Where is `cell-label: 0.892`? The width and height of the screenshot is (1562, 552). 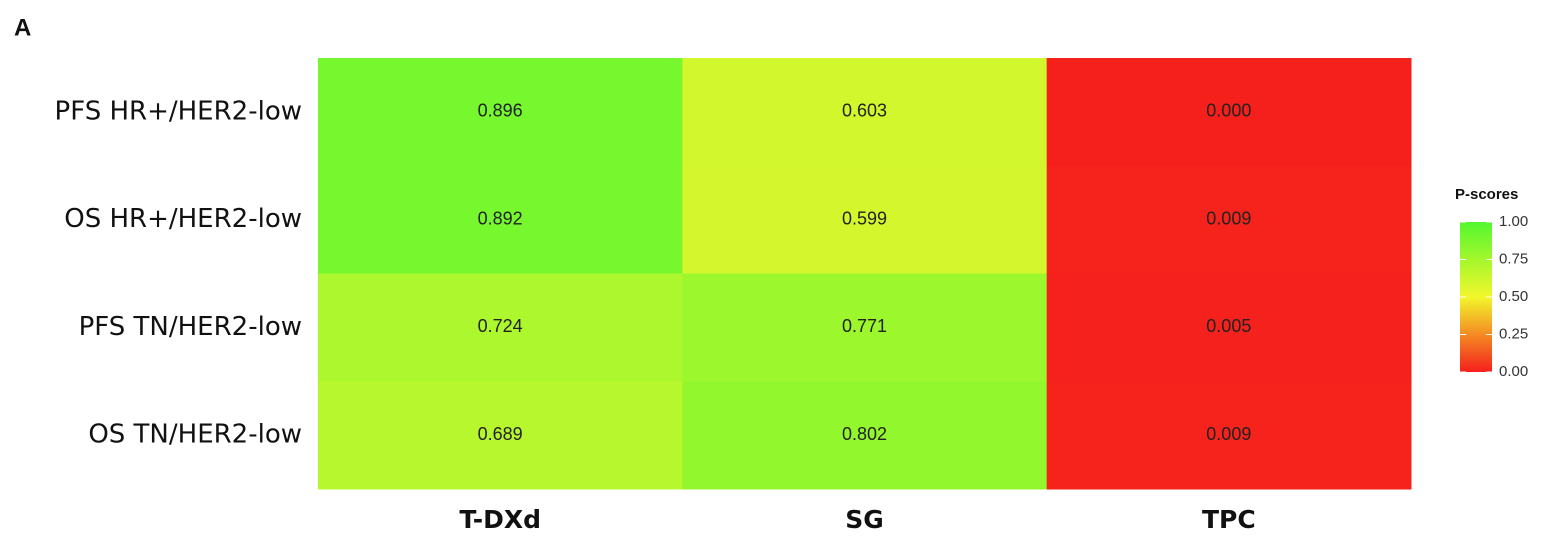 cell-label: 0.892 is located at coordinates (500, 218).